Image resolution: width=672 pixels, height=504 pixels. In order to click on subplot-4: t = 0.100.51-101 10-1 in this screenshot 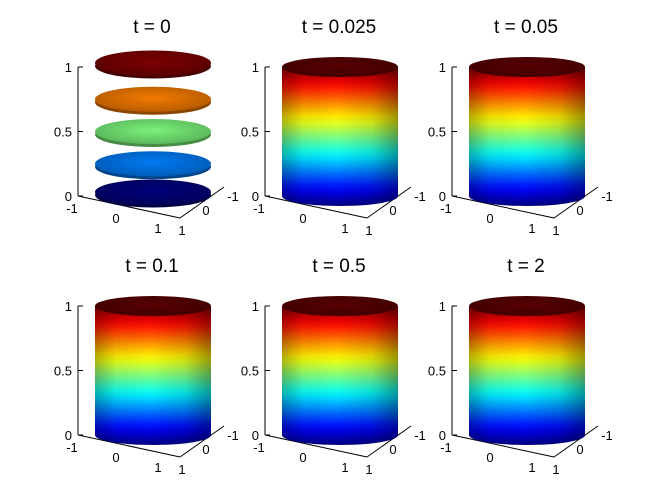, I will do `click(146, 366)`.